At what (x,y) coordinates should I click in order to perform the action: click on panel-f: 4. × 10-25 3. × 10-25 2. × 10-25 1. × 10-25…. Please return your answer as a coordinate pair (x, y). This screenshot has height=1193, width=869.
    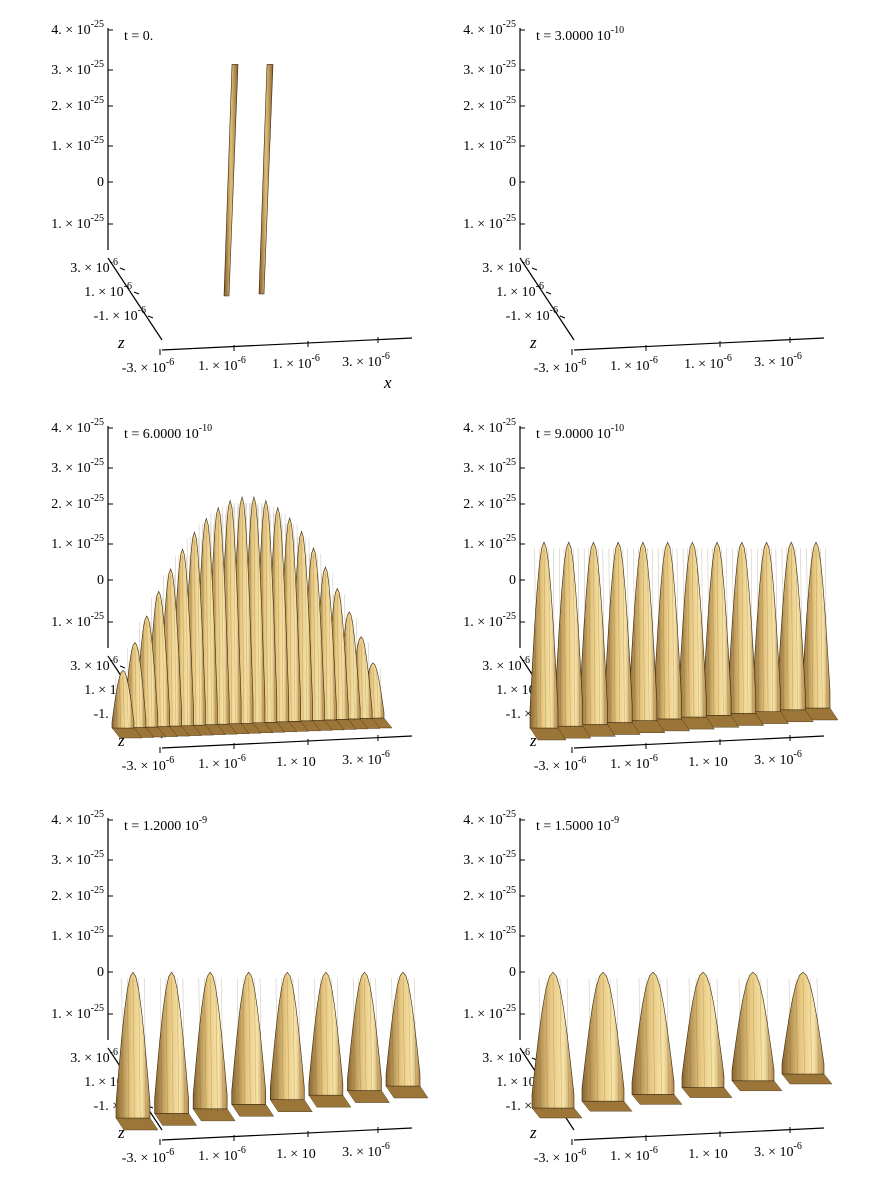
    Looking at the image, I should click on (648, 987).